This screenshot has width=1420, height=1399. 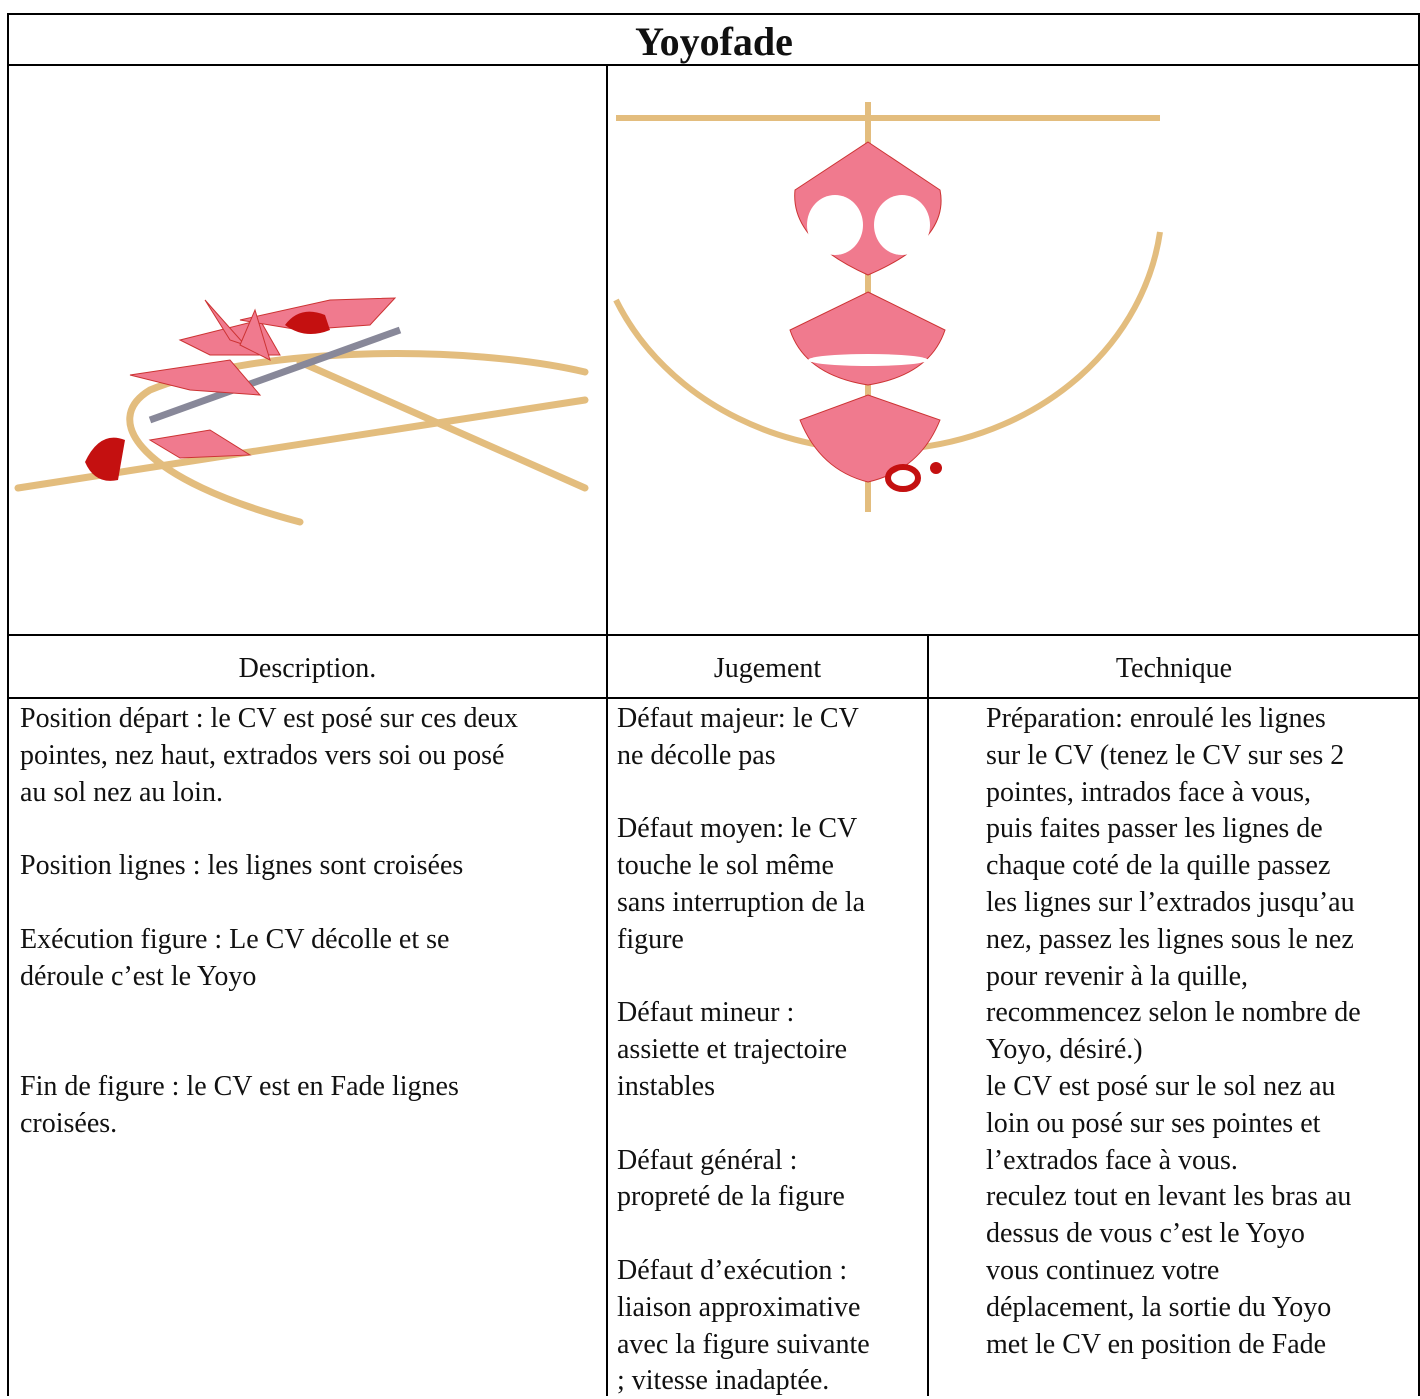 What do you see at coordinates (739, 1307) in the screenshot?
I see `text-line: liaison approximative` at bounding box center [739, 1307].